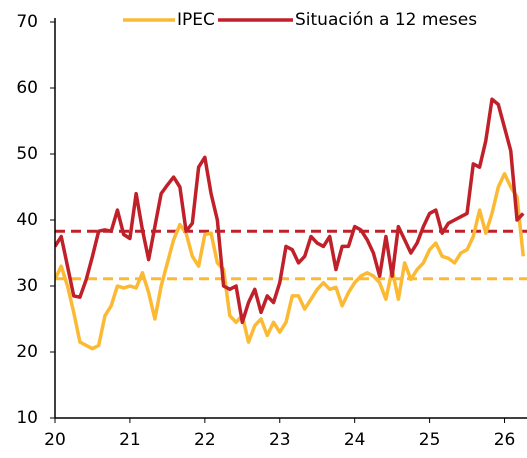 This screenshot has width=527, height=458. Describe the element at coordinates (27, 154) in the screenshot. I see `y-tick-label: 50` at that location.